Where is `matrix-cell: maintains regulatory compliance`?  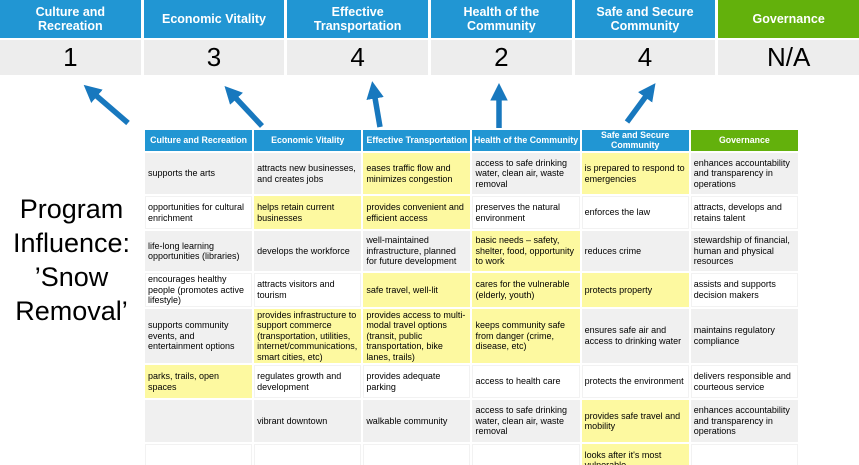 matrix-cell: maintains regulatory compliance is located at coordinates (744, 335).